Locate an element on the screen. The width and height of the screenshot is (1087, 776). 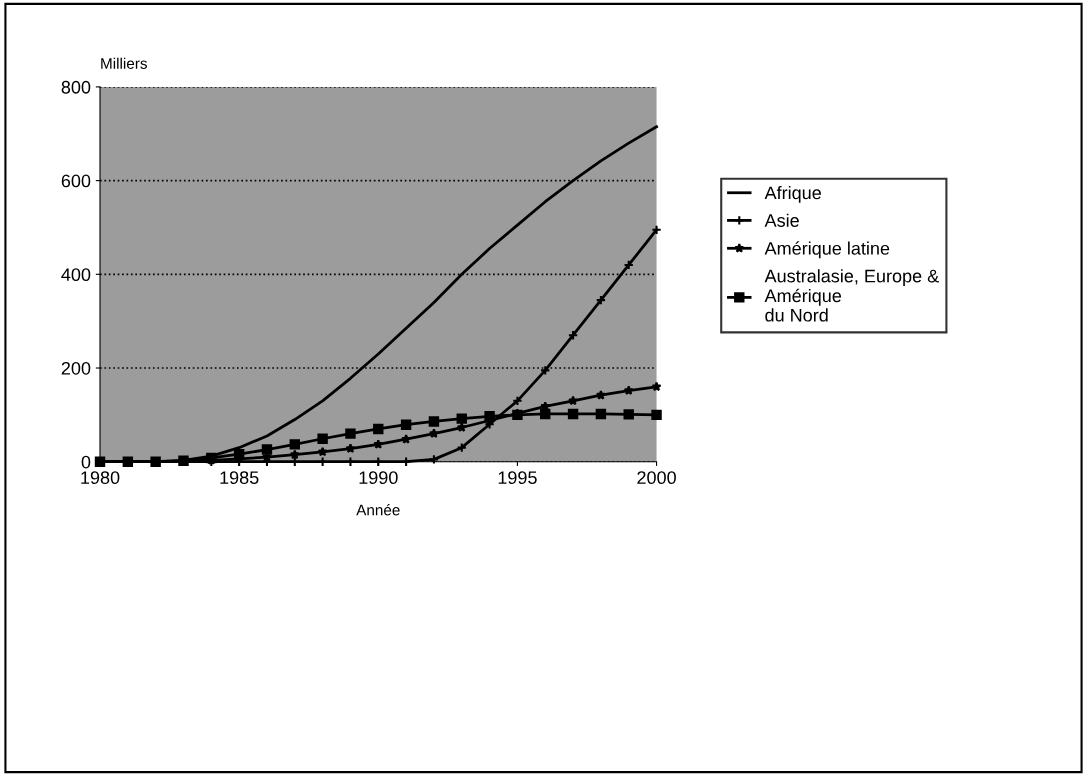
y-tick-label: 600 is located at coordinates (76, 181).